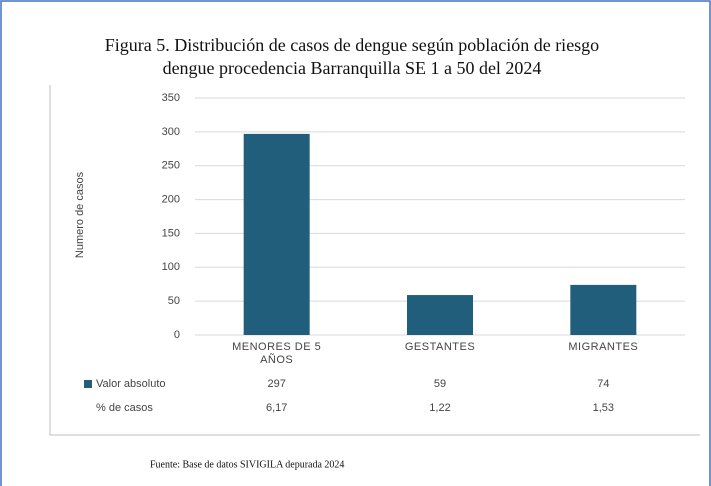 This screenshot has width=711, height=486. What do you see at coordinates (171, 233) in the screenshot?
I see `y-tick-label: 150` at bounding box center [171, 233].